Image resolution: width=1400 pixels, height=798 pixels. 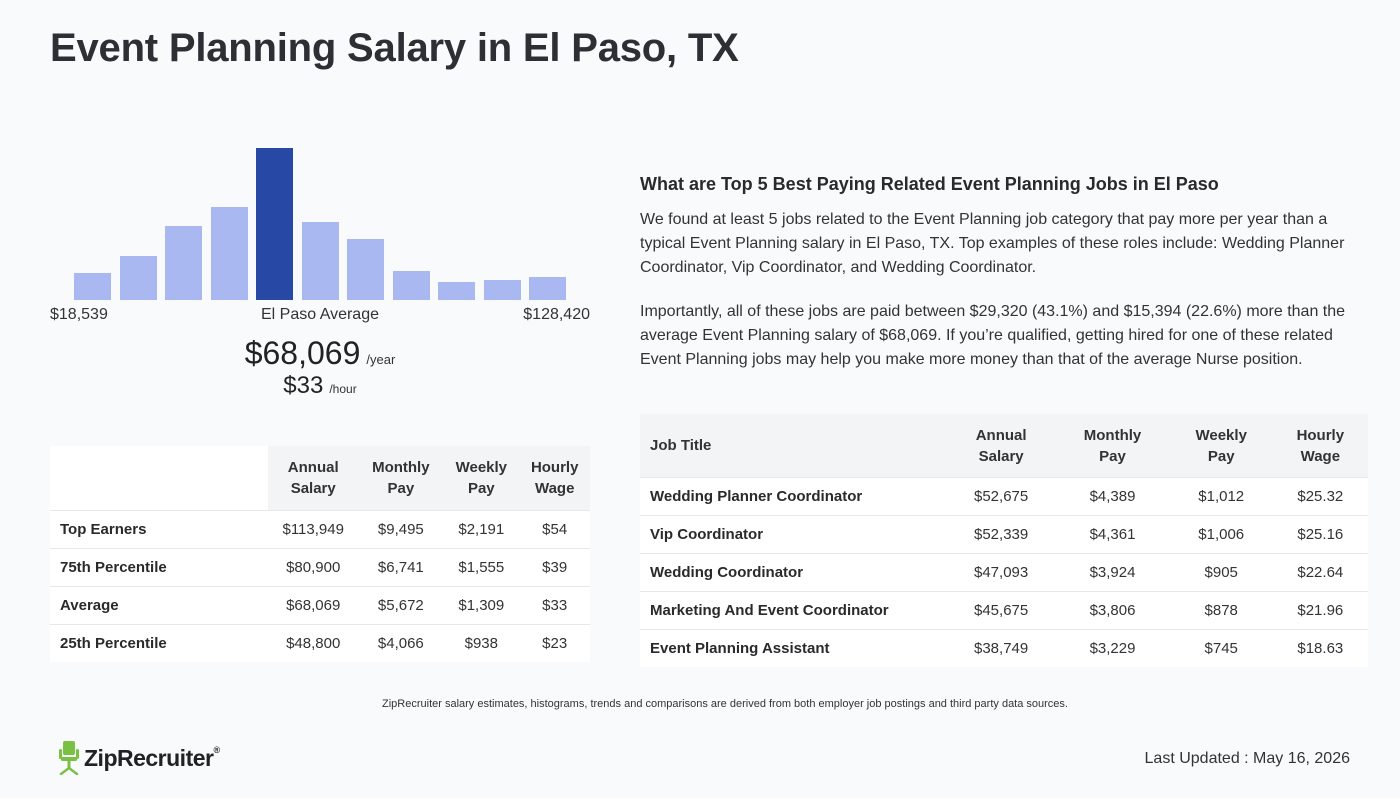 I want to click on percentile-header-annual: Annual Salary, so click(x=313, y=478).